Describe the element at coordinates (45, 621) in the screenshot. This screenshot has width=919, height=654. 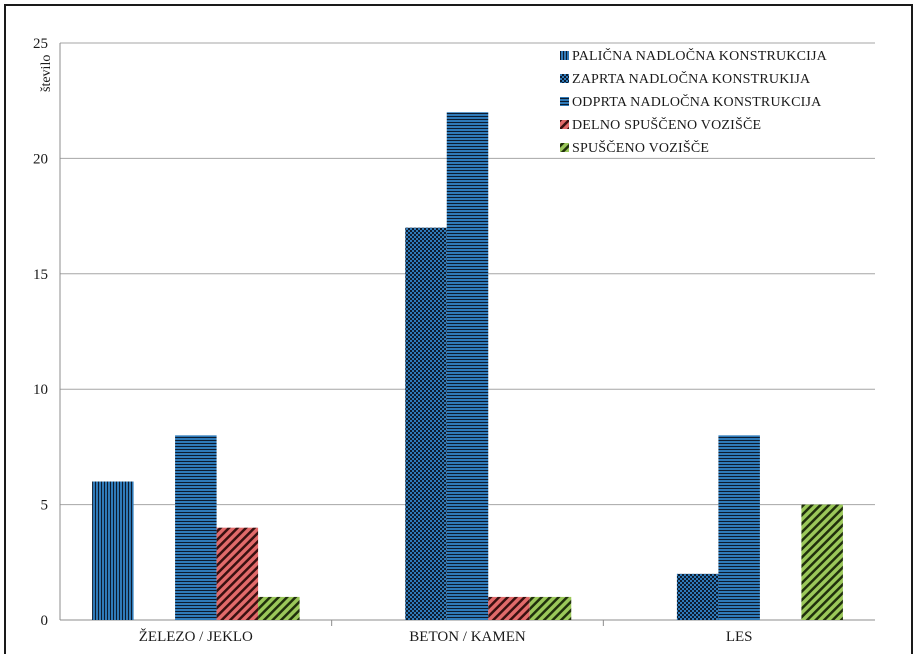
I see `y-tick-label: 0` at that location.